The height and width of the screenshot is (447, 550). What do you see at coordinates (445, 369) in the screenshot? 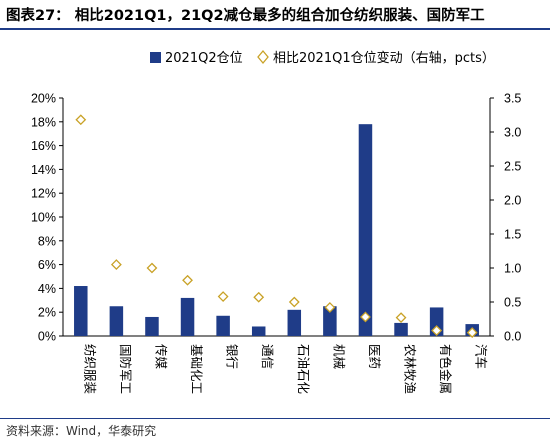
I see `category-label-有色金属: 有色金属` at bounding box center [445, 369].